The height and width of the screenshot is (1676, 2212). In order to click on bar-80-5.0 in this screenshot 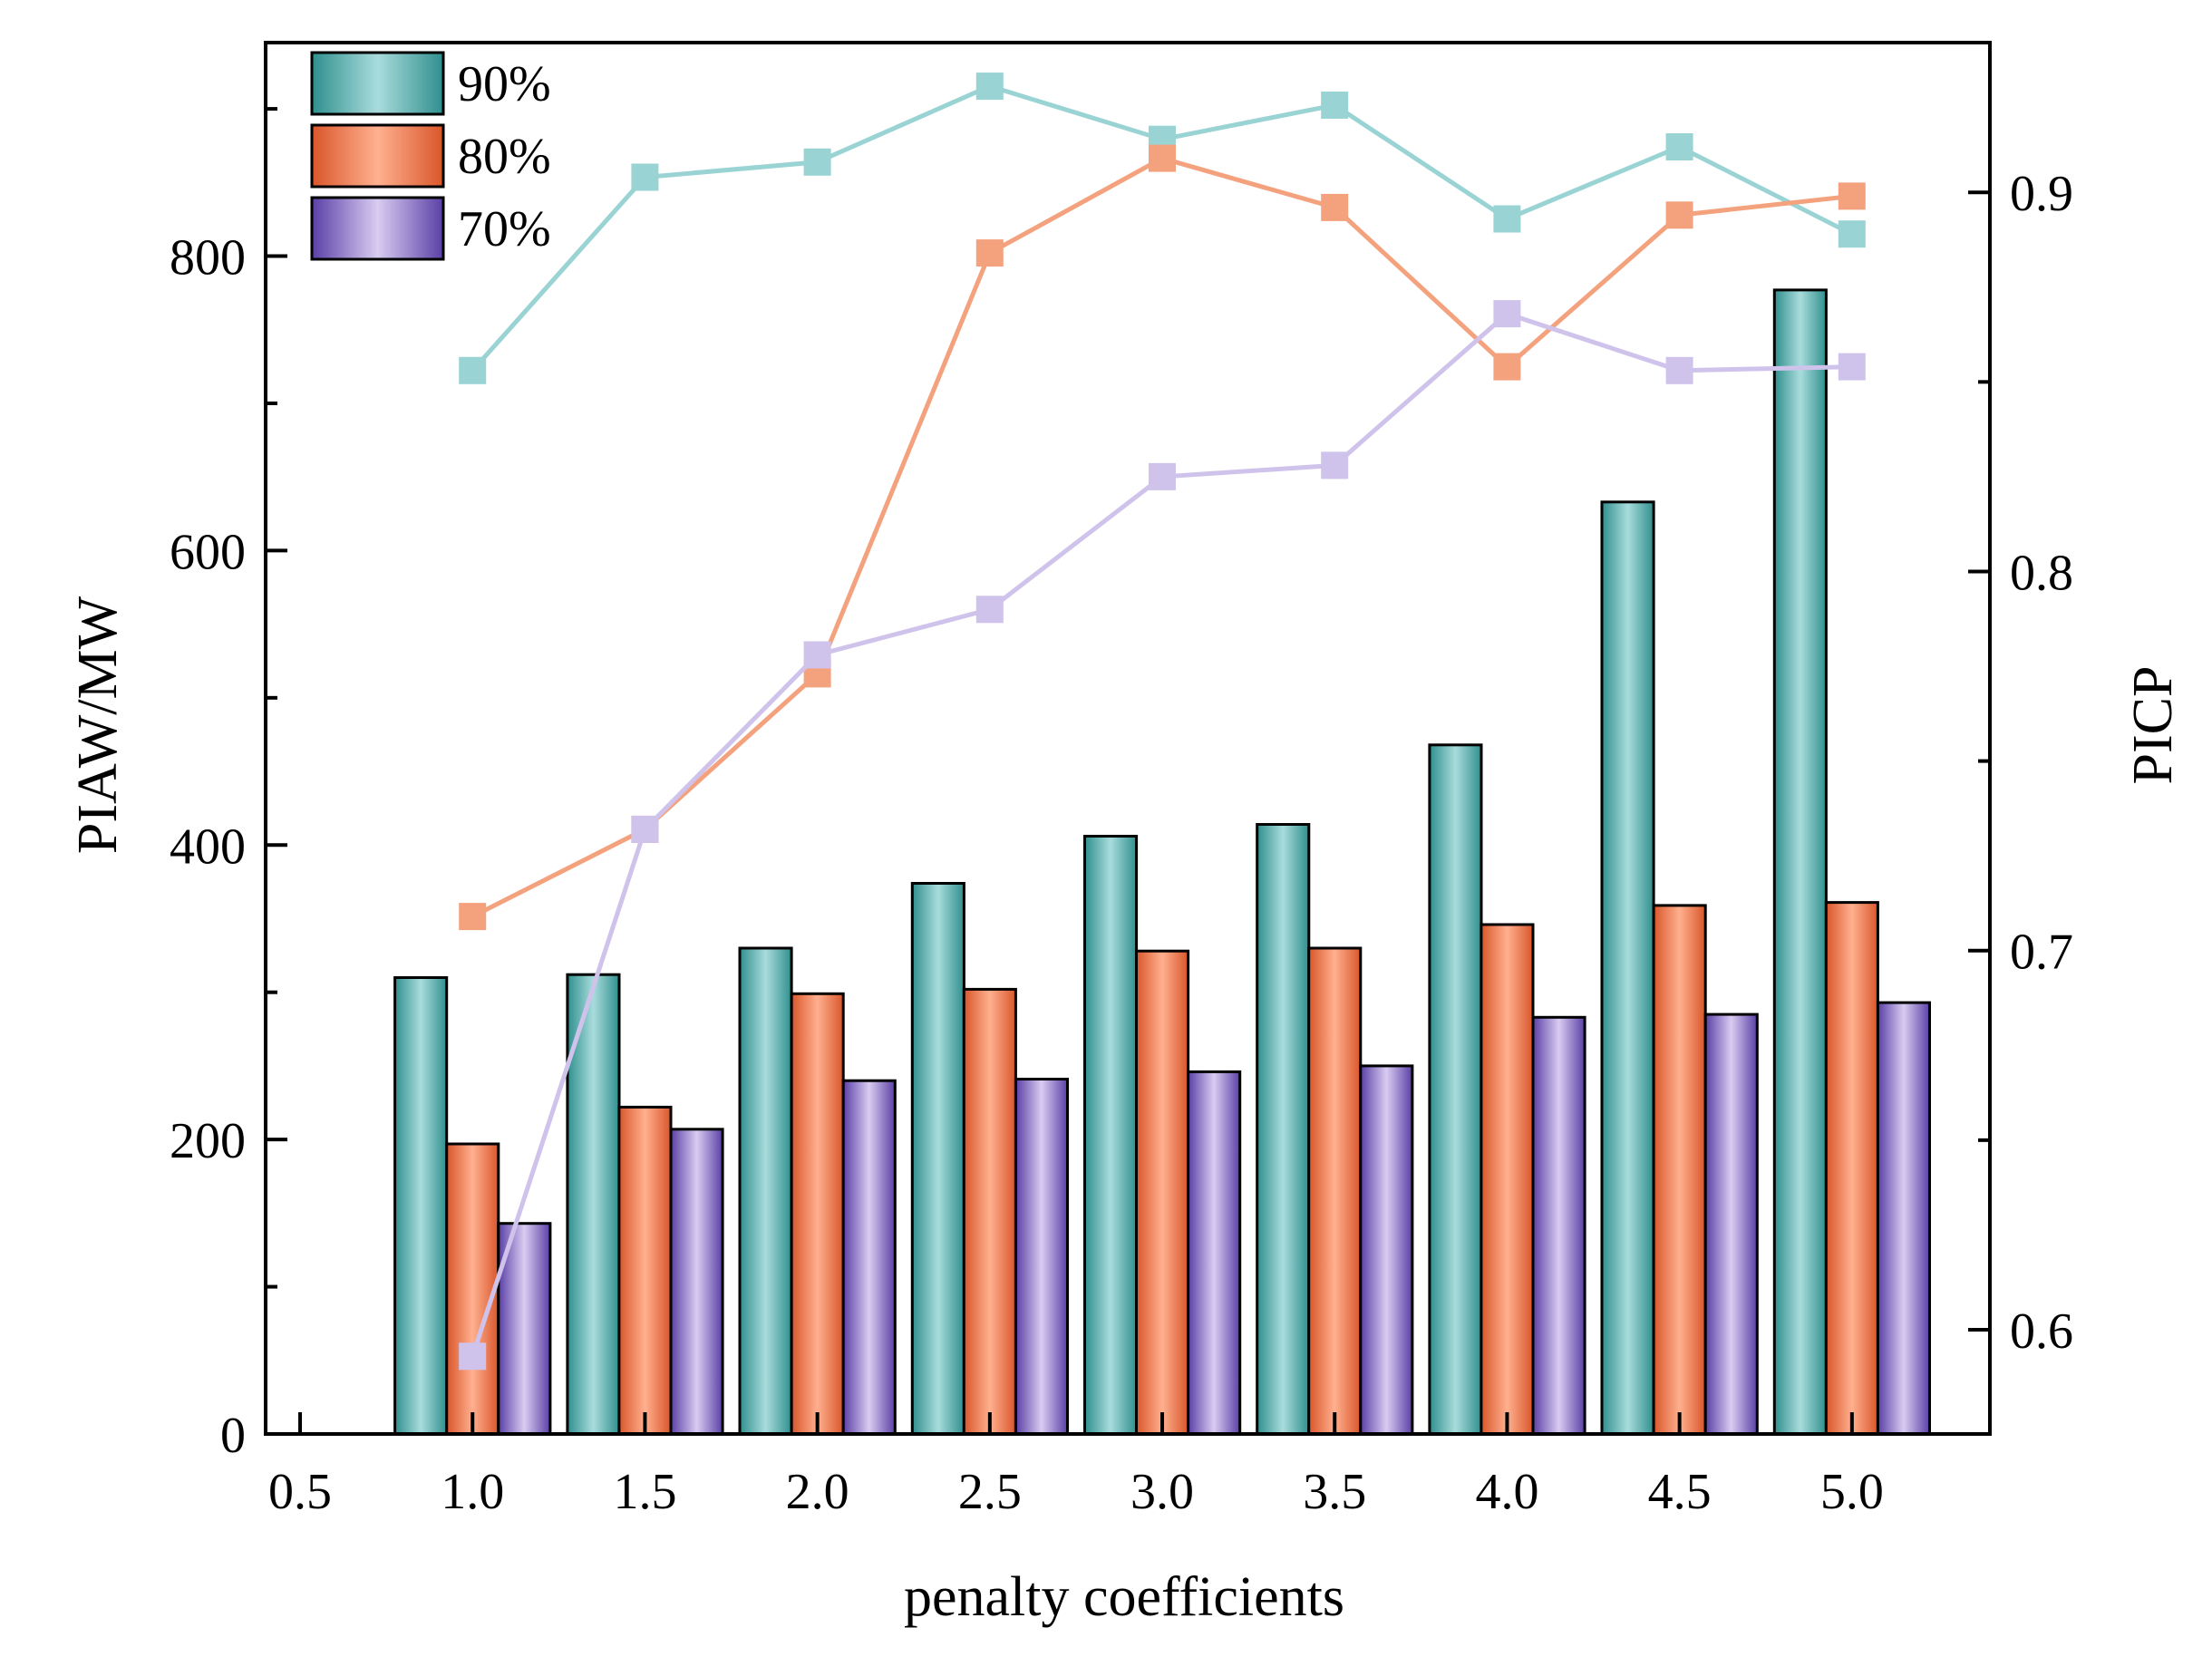, I will do `click(1851, 1168)`.